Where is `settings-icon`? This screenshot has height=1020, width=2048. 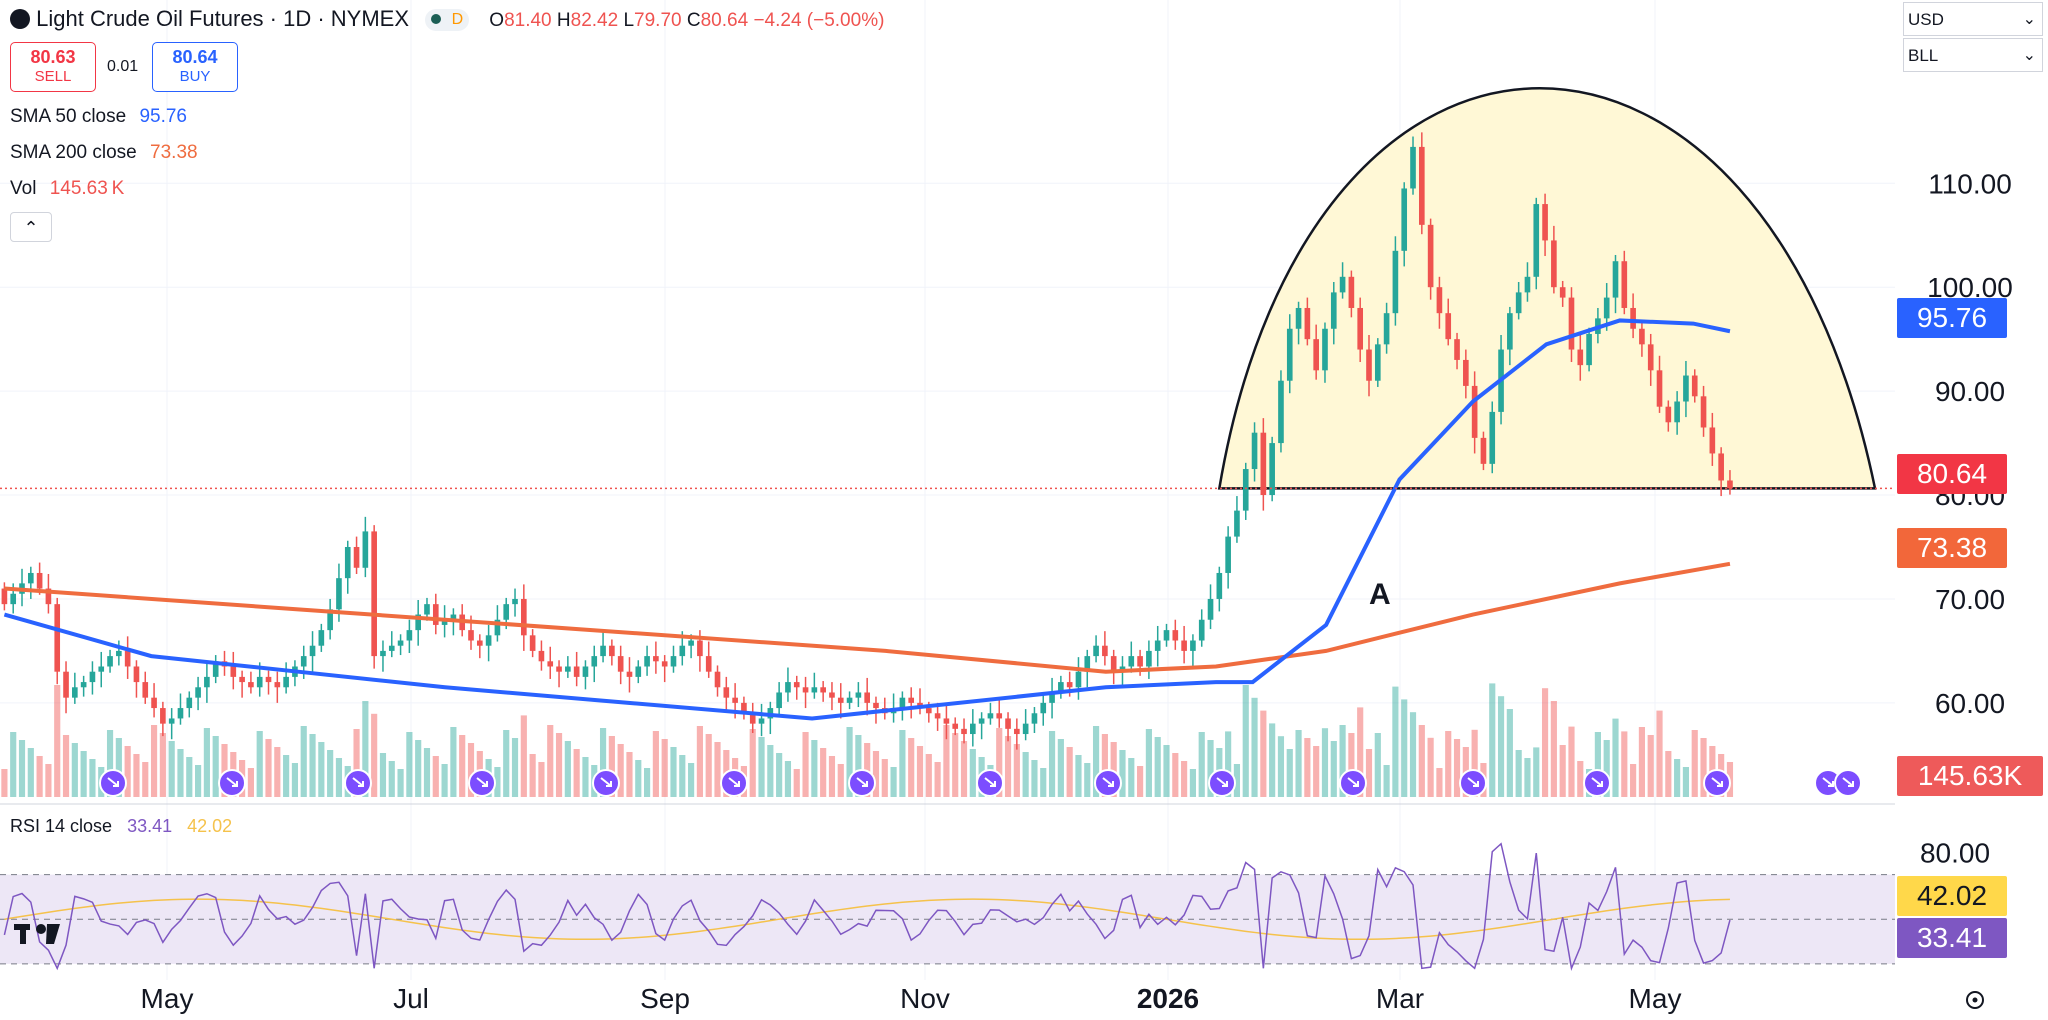
settings-icon is located at coordinates (1975, 1000).